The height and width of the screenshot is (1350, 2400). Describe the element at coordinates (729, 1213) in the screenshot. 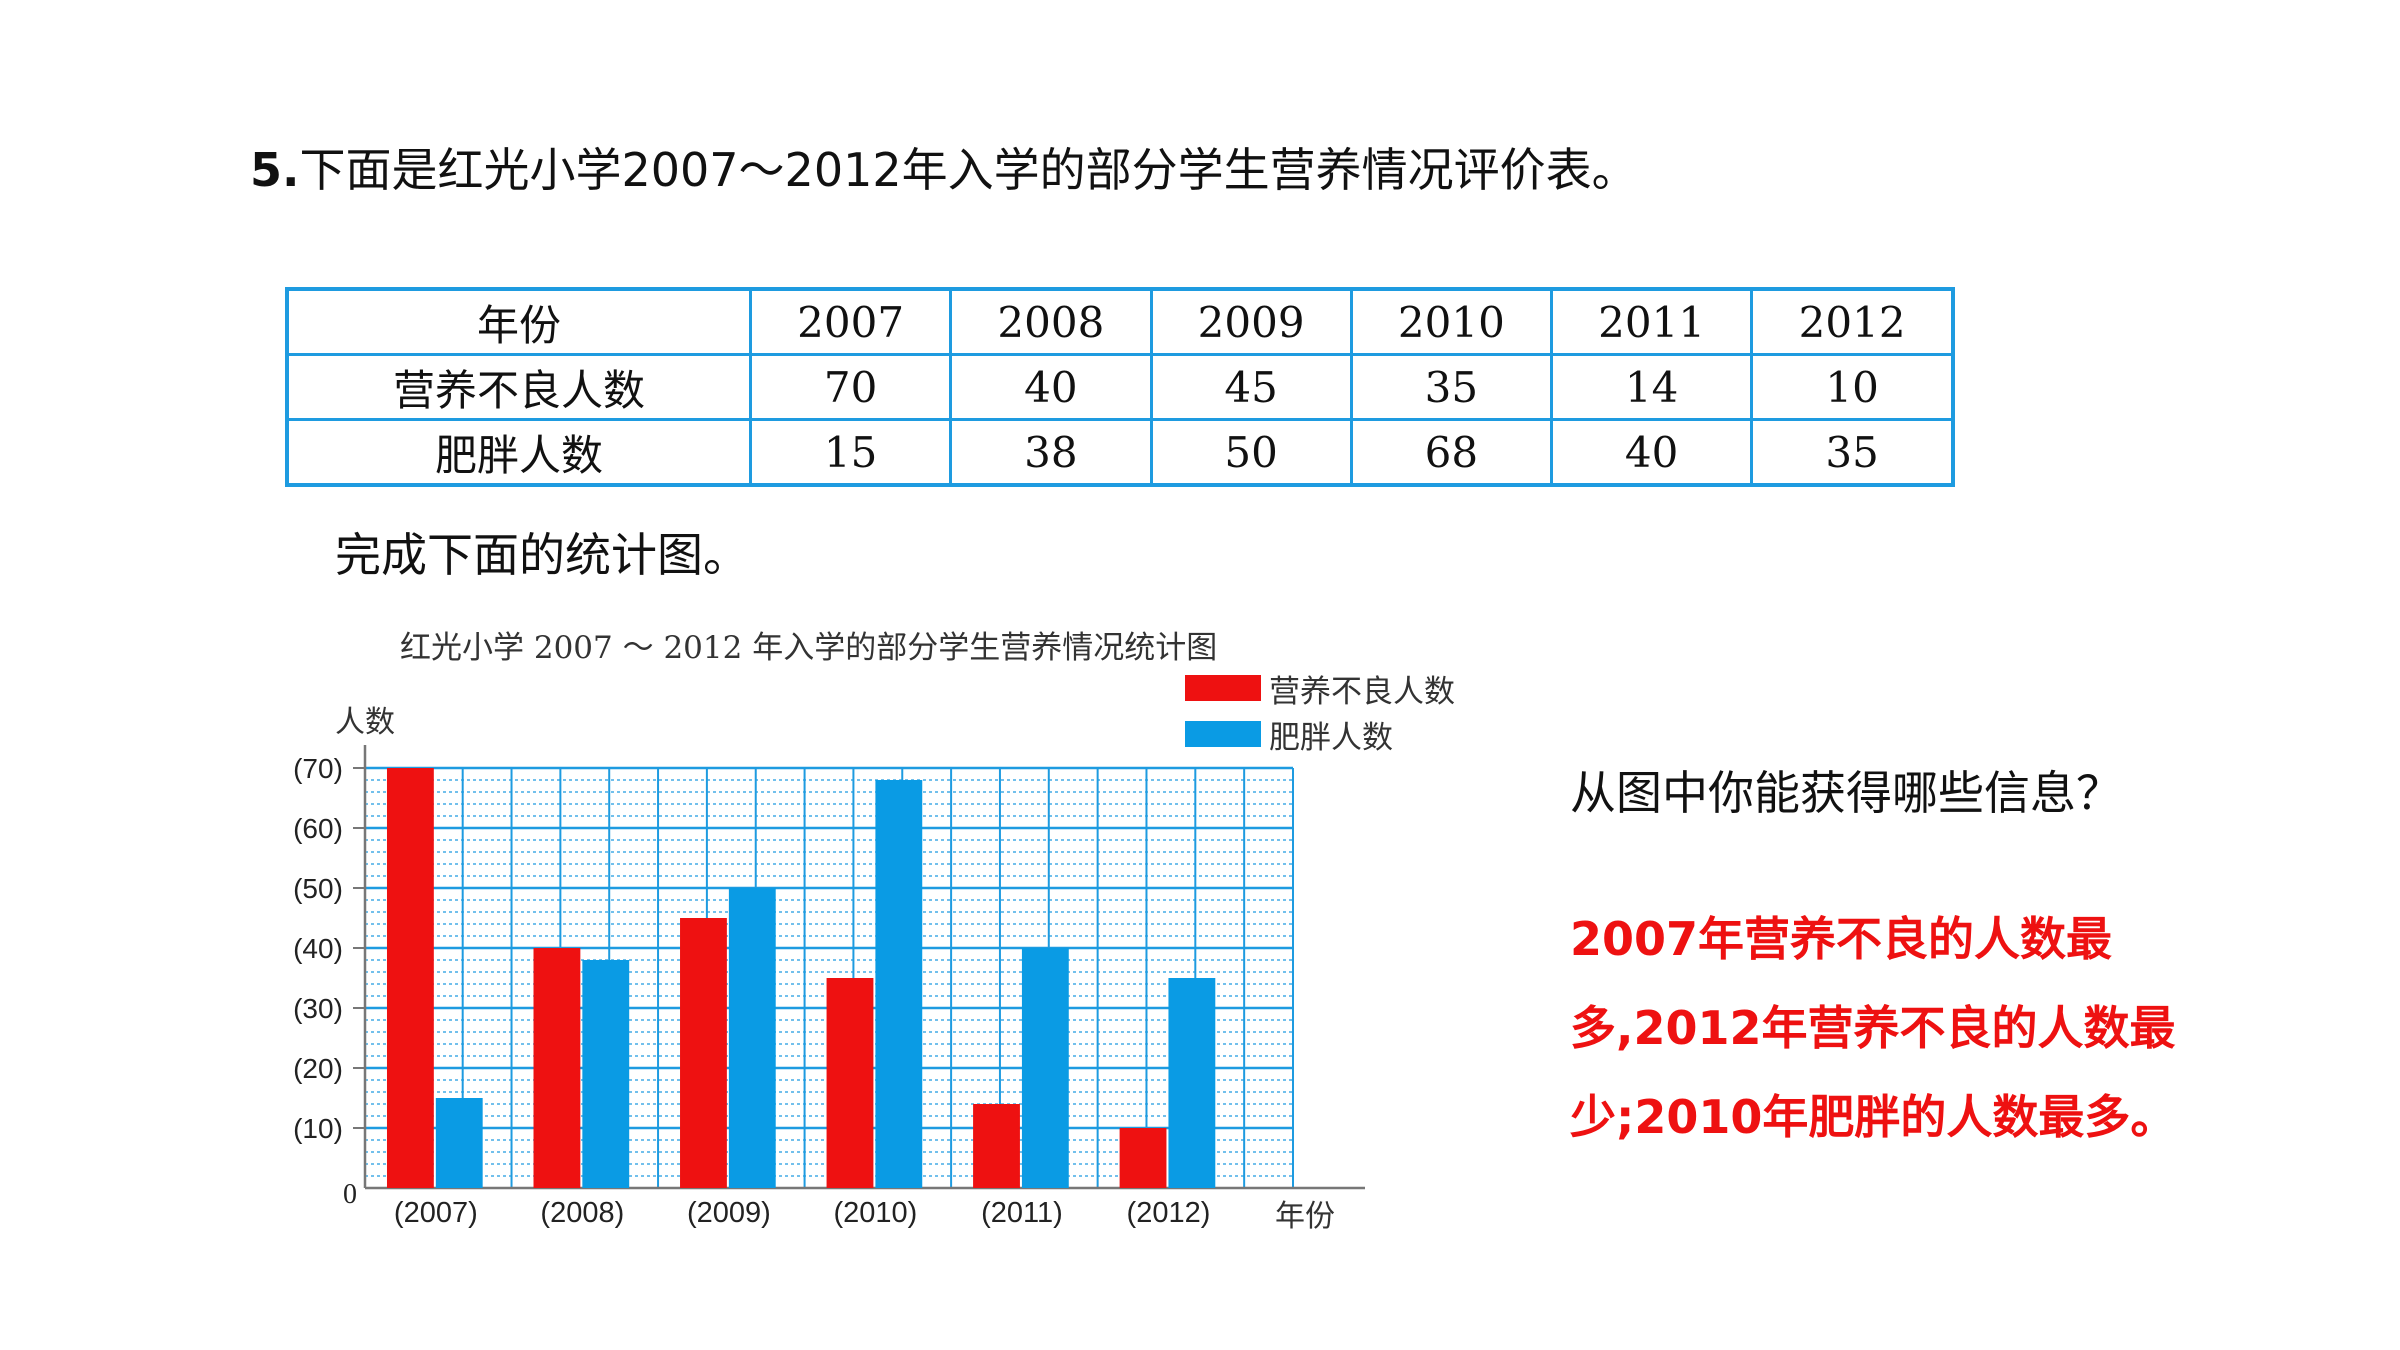

I see `x-tick-label: (2009)` at that location.